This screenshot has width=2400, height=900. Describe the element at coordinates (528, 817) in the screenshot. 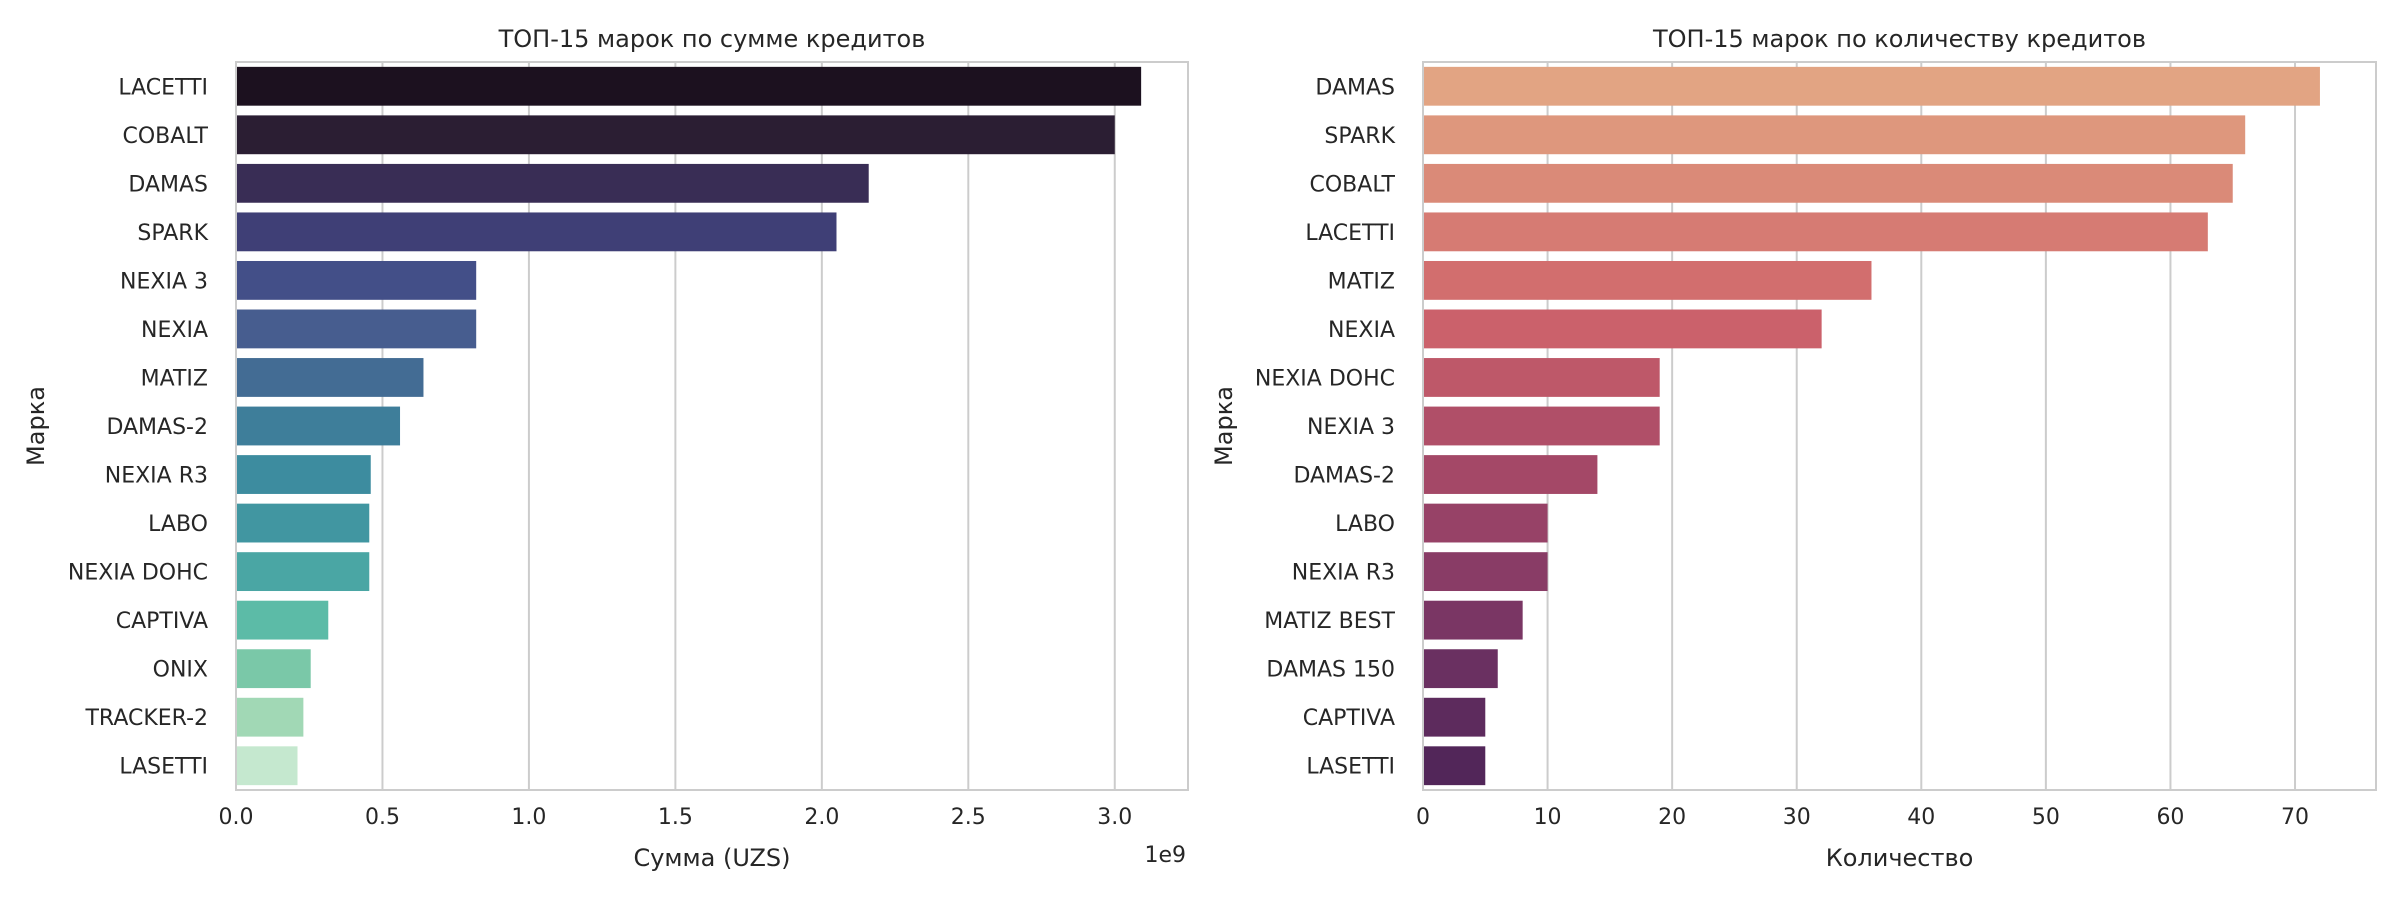

I see `x-tick-label: 1.0` at that location.